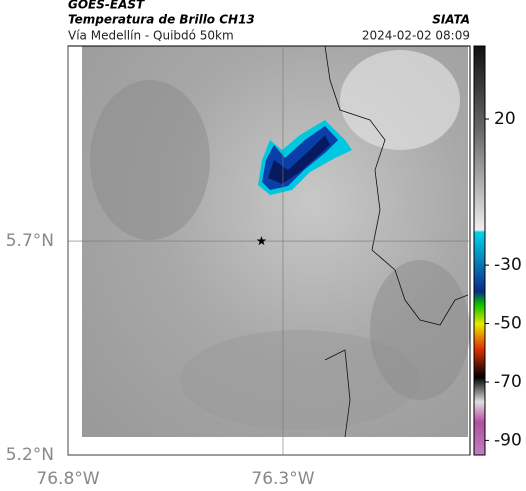 The height and width of the screenshot is (491, 526). What do you see at coordinates (416, 36) in the screenshot?
I see `timestamp: 2024-02-02 08:09` at bounding box center [416, 36].